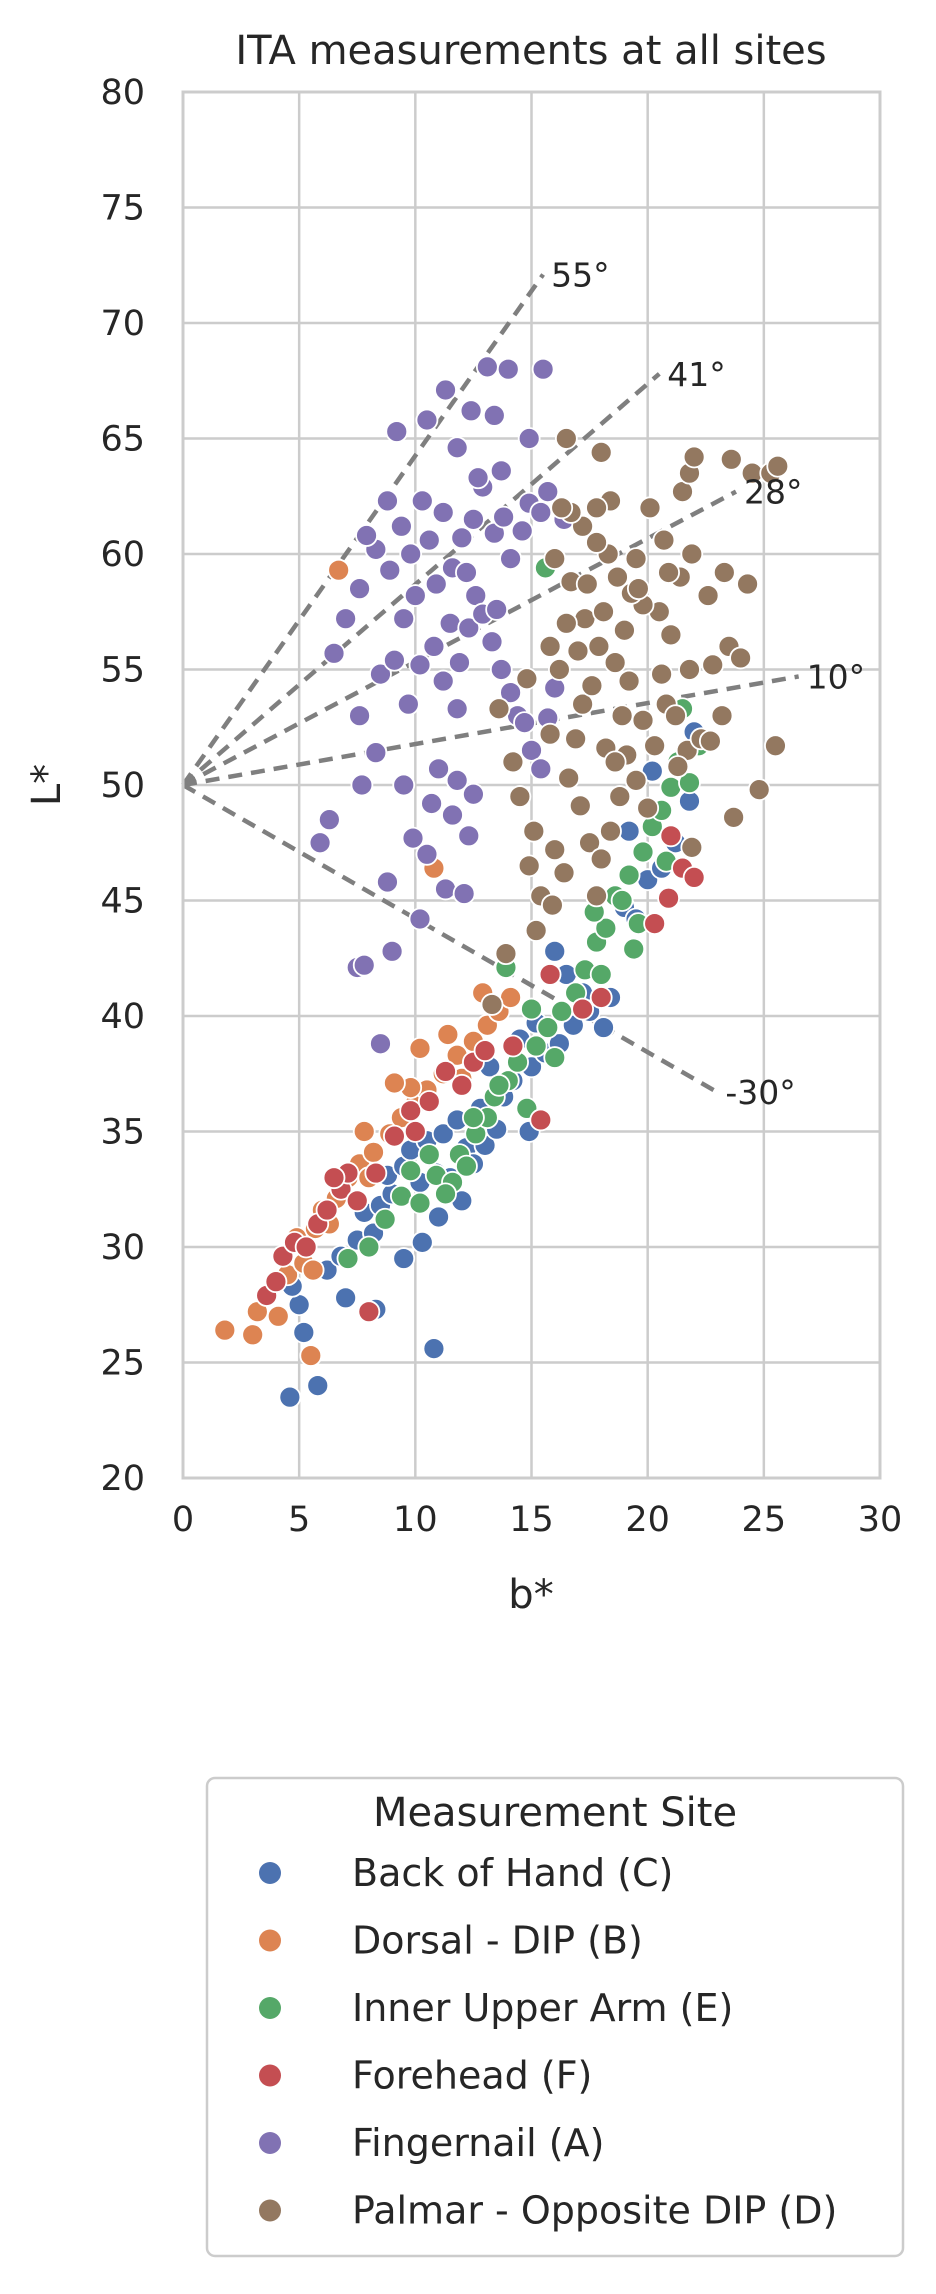  I want to click on legend-label: Palmar - Opposite DIP (D), so click(594, 2211).